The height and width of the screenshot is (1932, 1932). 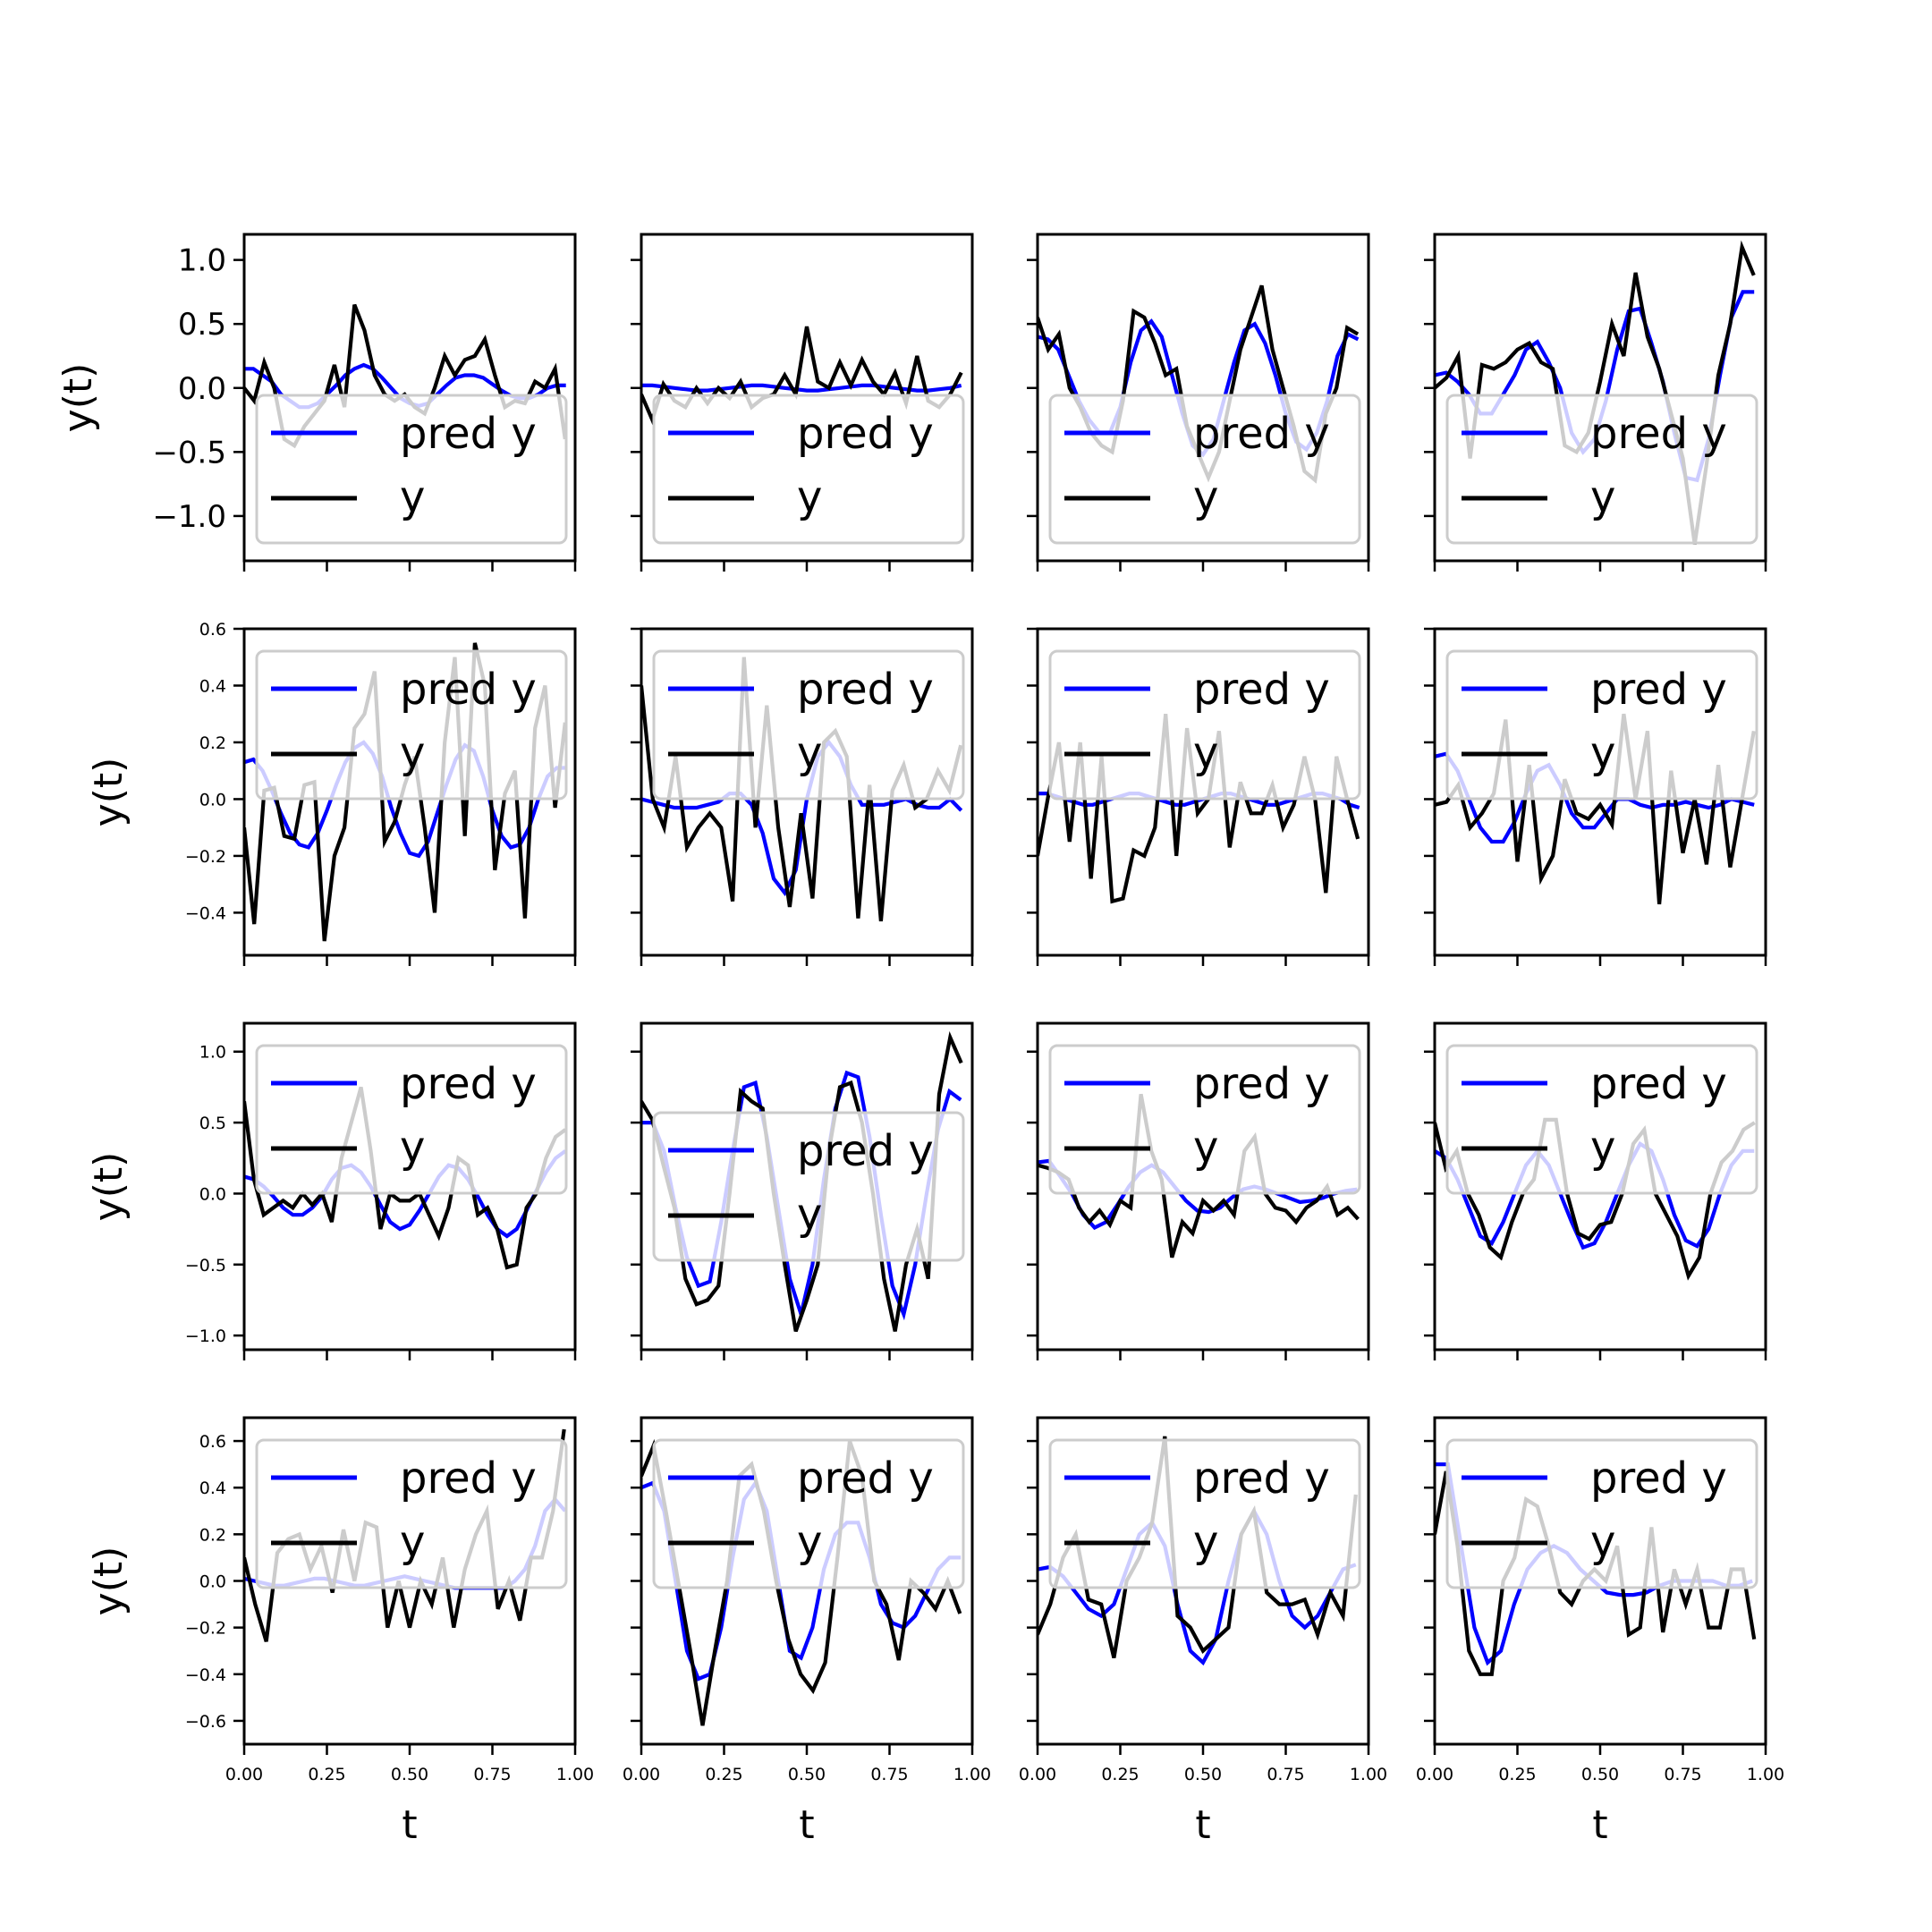 I want to click on subplot-3-2: pred y y, so click(x=802, y=1190).